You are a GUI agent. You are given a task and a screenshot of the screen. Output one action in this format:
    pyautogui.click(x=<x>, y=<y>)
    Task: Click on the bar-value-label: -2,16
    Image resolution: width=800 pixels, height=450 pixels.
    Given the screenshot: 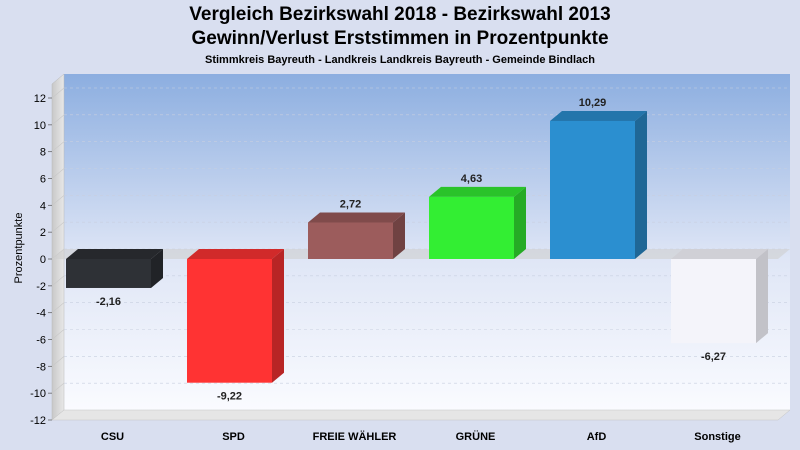 What is the action you would take?
    pyautogui.click(x=108, y=302)
    